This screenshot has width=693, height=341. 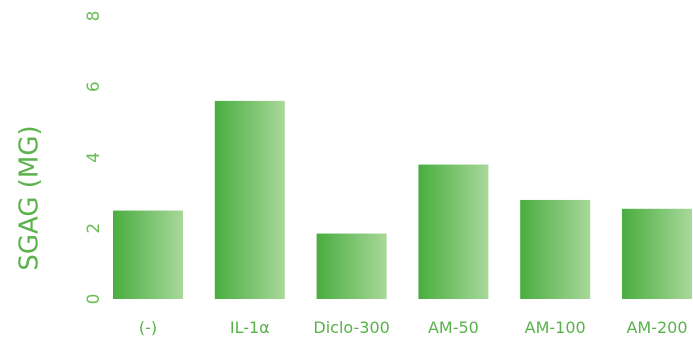 What do you see at coordinates (453, 327) in the screenshot?
I see `x-tick-label: AM-50` at bounding box center [453, 327].